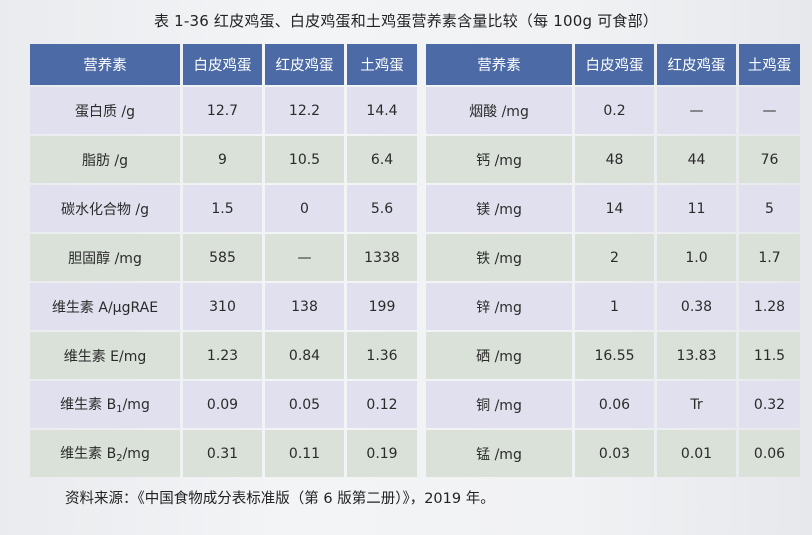  I want to click on table-row: 锰 /mg 0.03 0.01 0.06, so click(613, 453).